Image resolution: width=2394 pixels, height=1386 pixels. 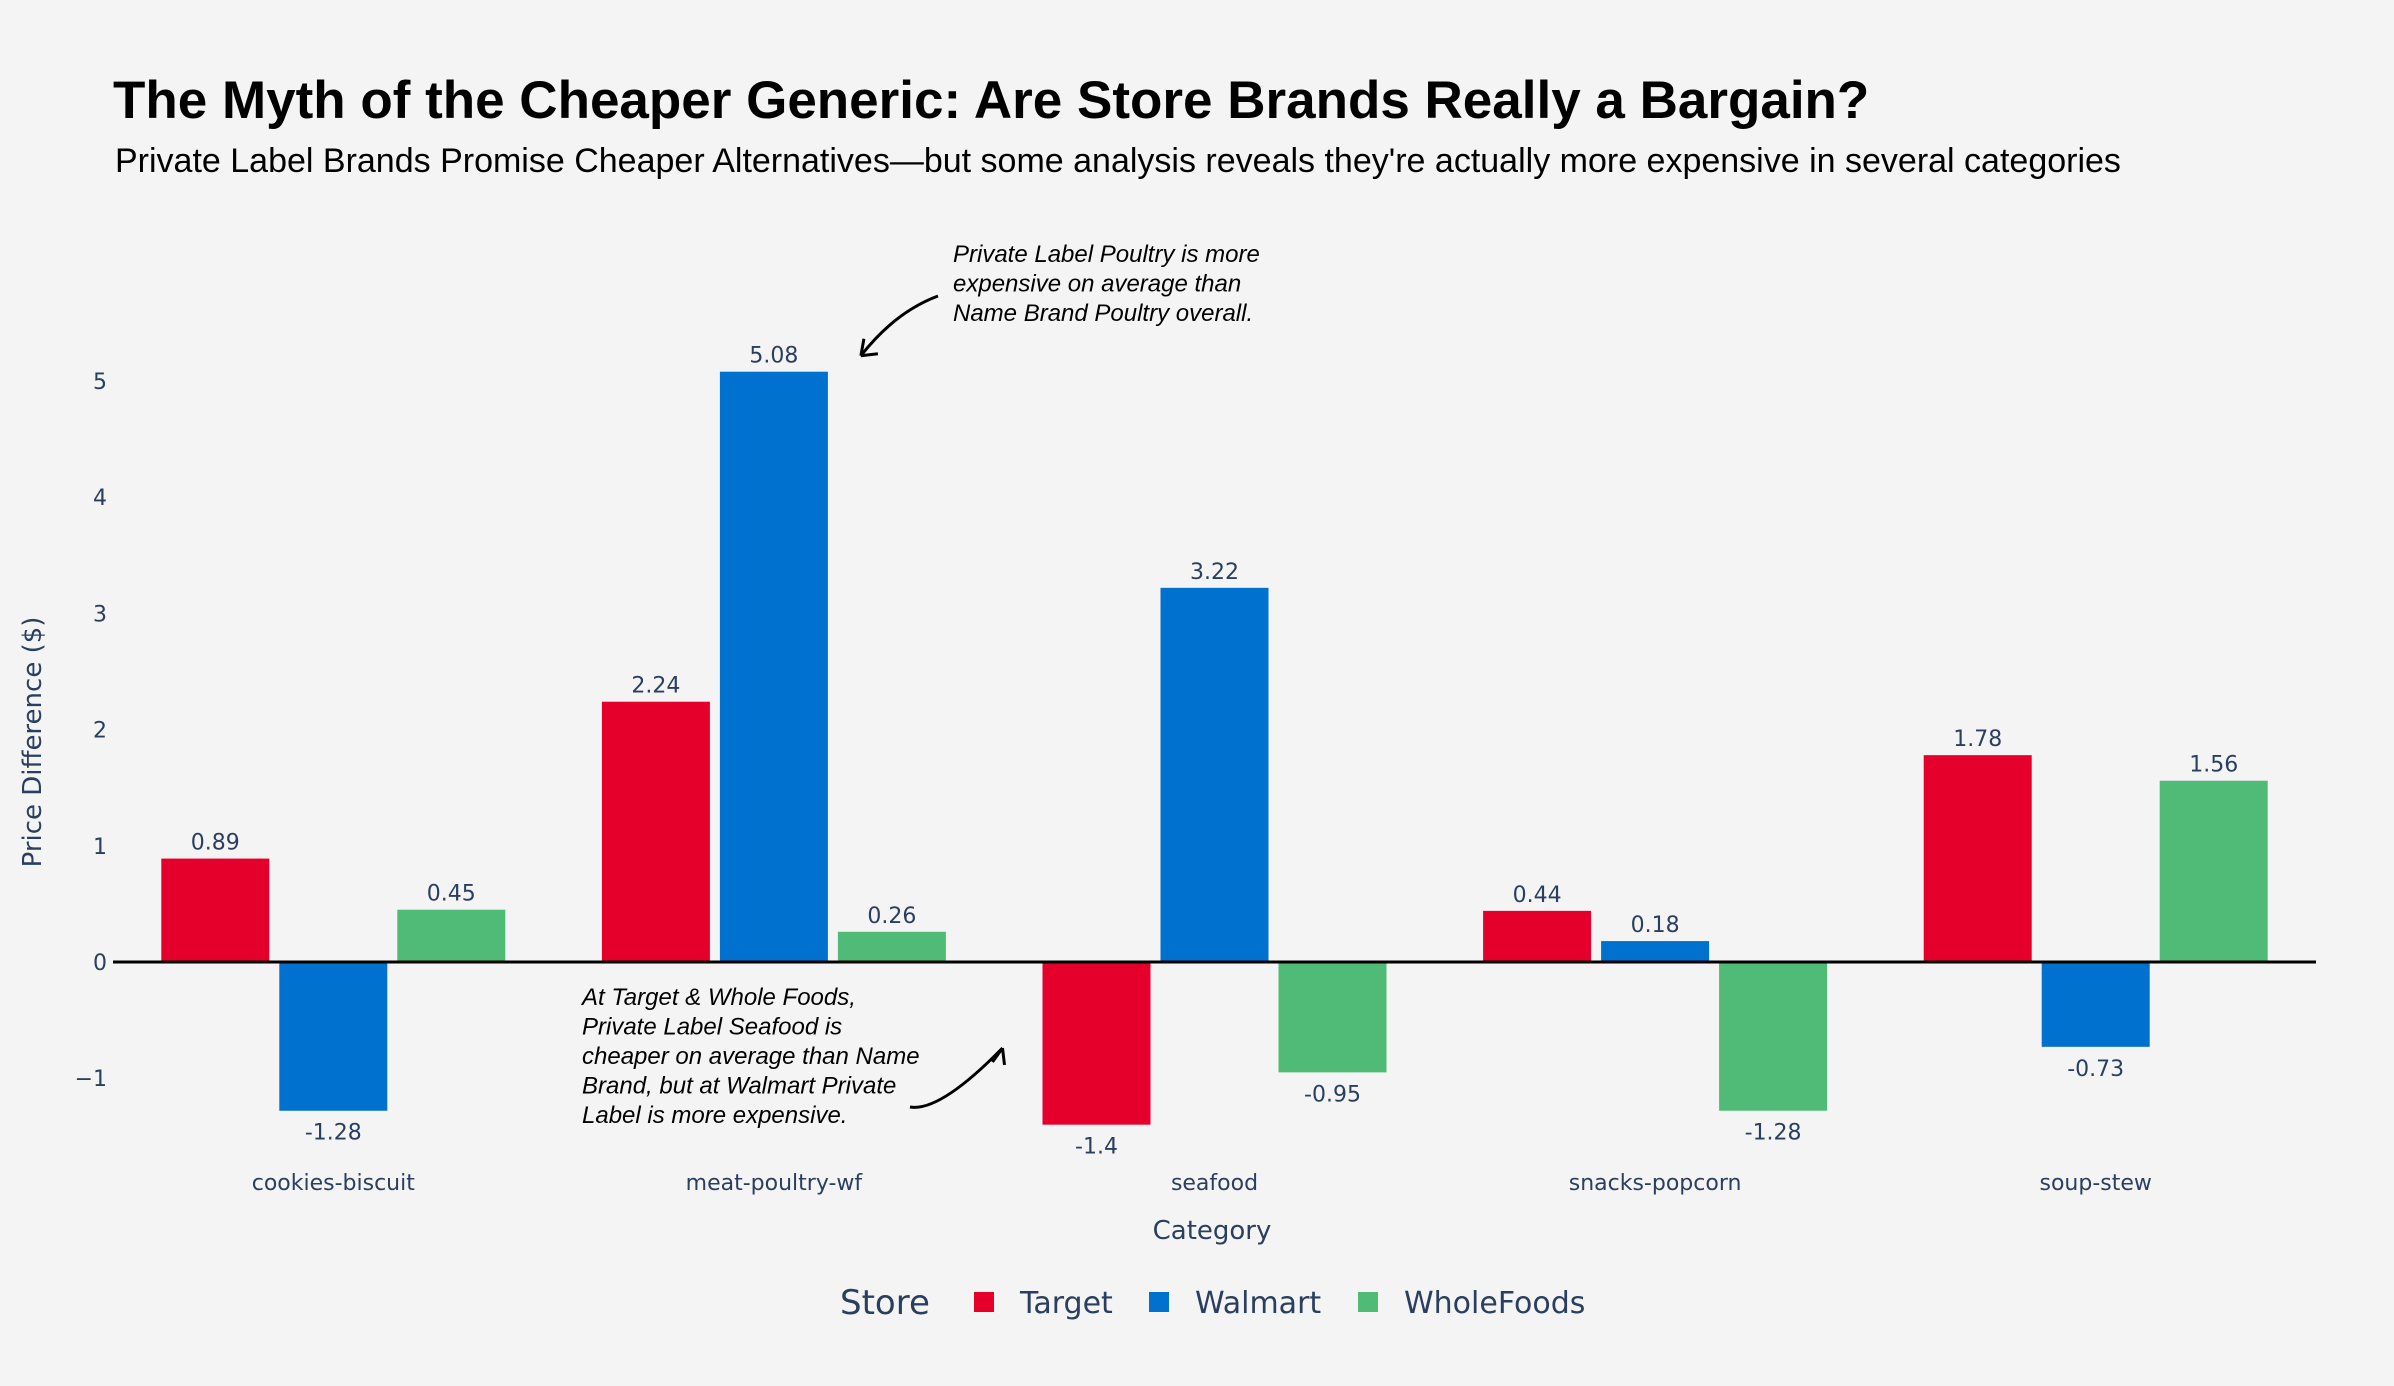 I want to click on x-tick-label: snacks-popcorn, so click(x=1655, y=1183).